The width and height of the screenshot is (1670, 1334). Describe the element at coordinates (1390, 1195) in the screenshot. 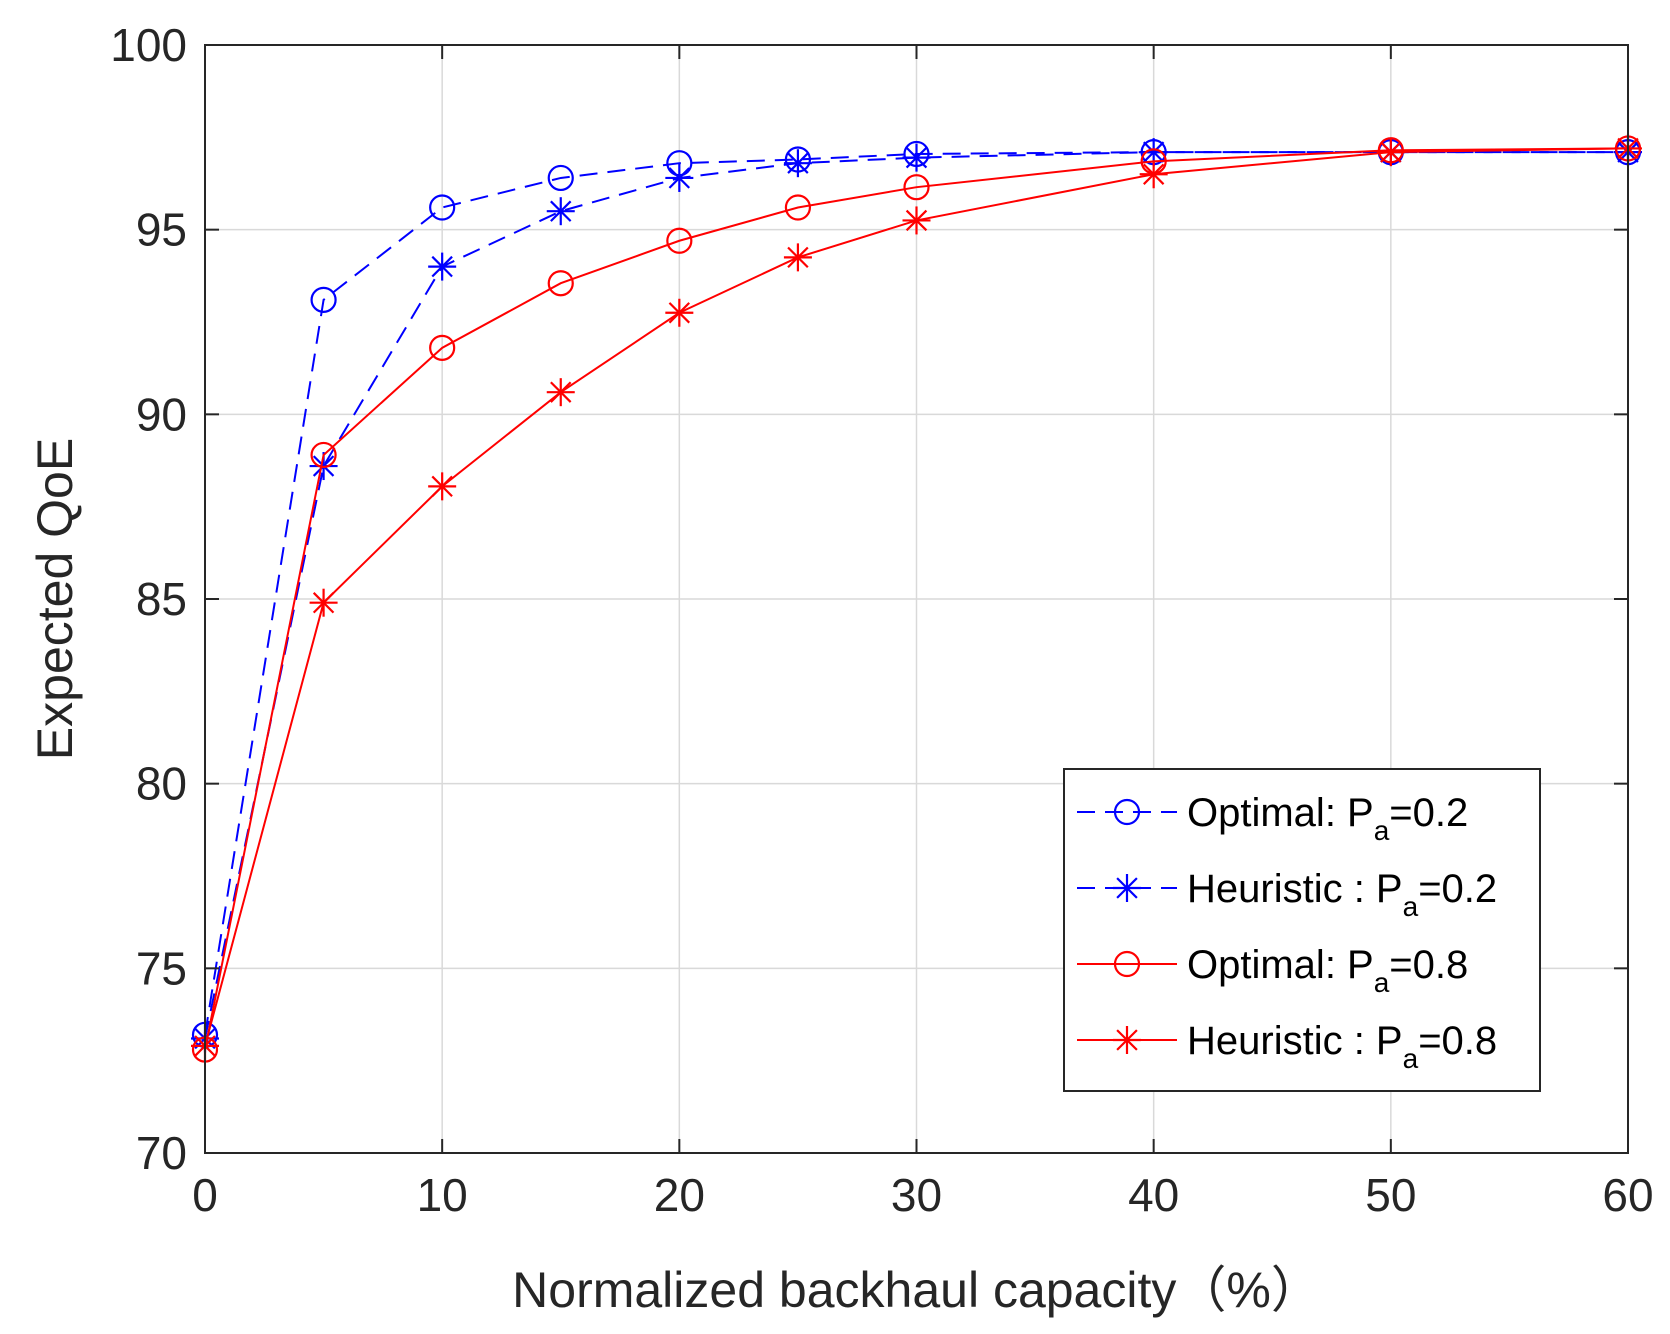

I see `x-tick-label: 50` at that location.